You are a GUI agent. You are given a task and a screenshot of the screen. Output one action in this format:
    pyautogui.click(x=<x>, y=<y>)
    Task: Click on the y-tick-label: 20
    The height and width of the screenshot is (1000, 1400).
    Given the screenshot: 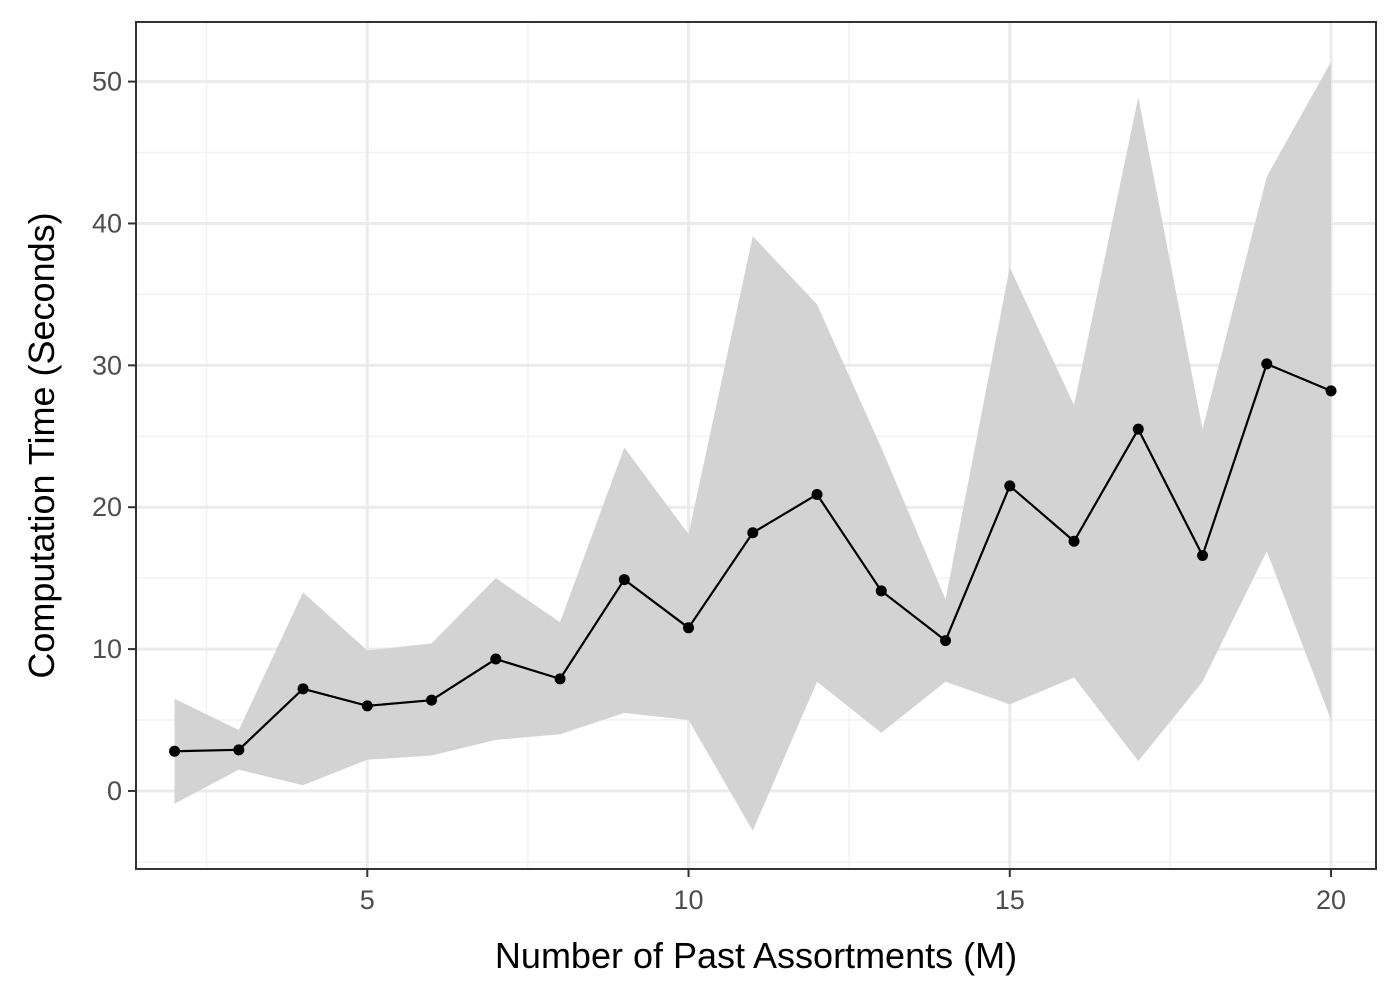 What is the action you would take?
    pyautogui.click(x=107, y=507)
    